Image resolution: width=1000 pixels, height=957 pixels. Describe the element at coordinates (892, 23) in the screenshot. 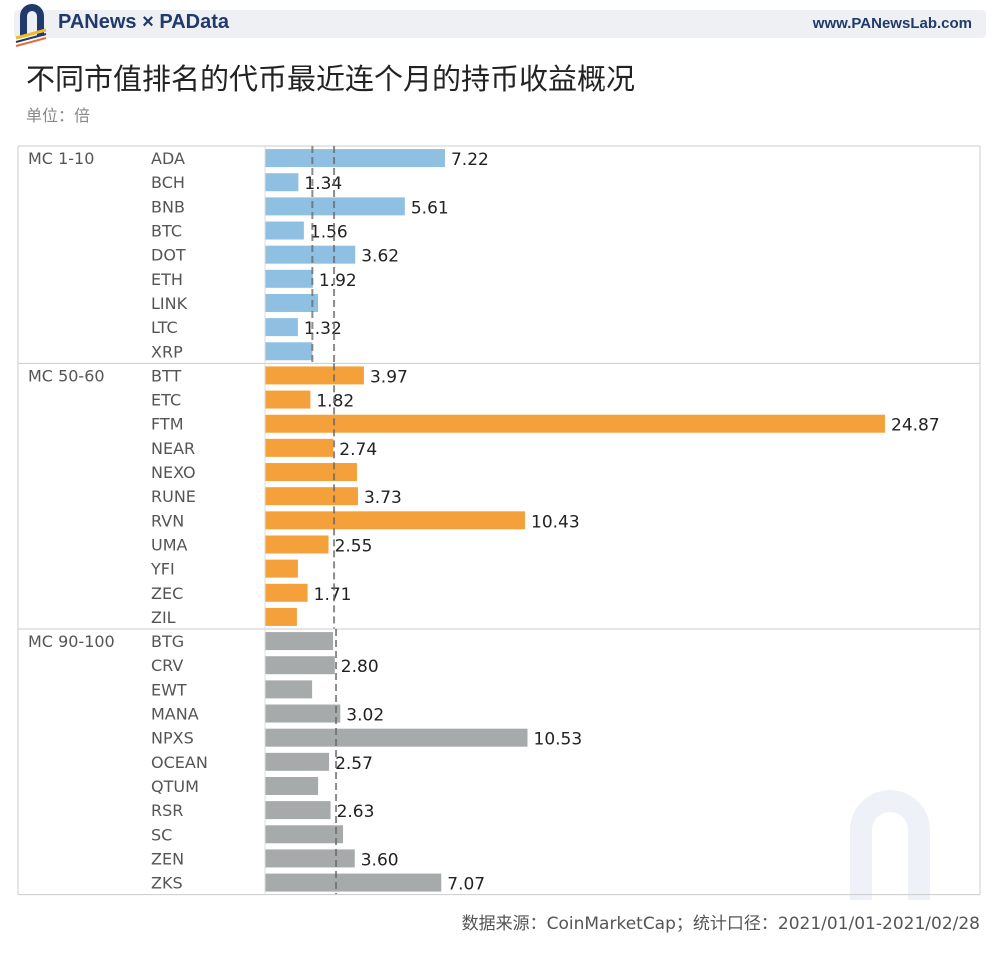

I see `site-url: www.PANewsLab.com` at that location.